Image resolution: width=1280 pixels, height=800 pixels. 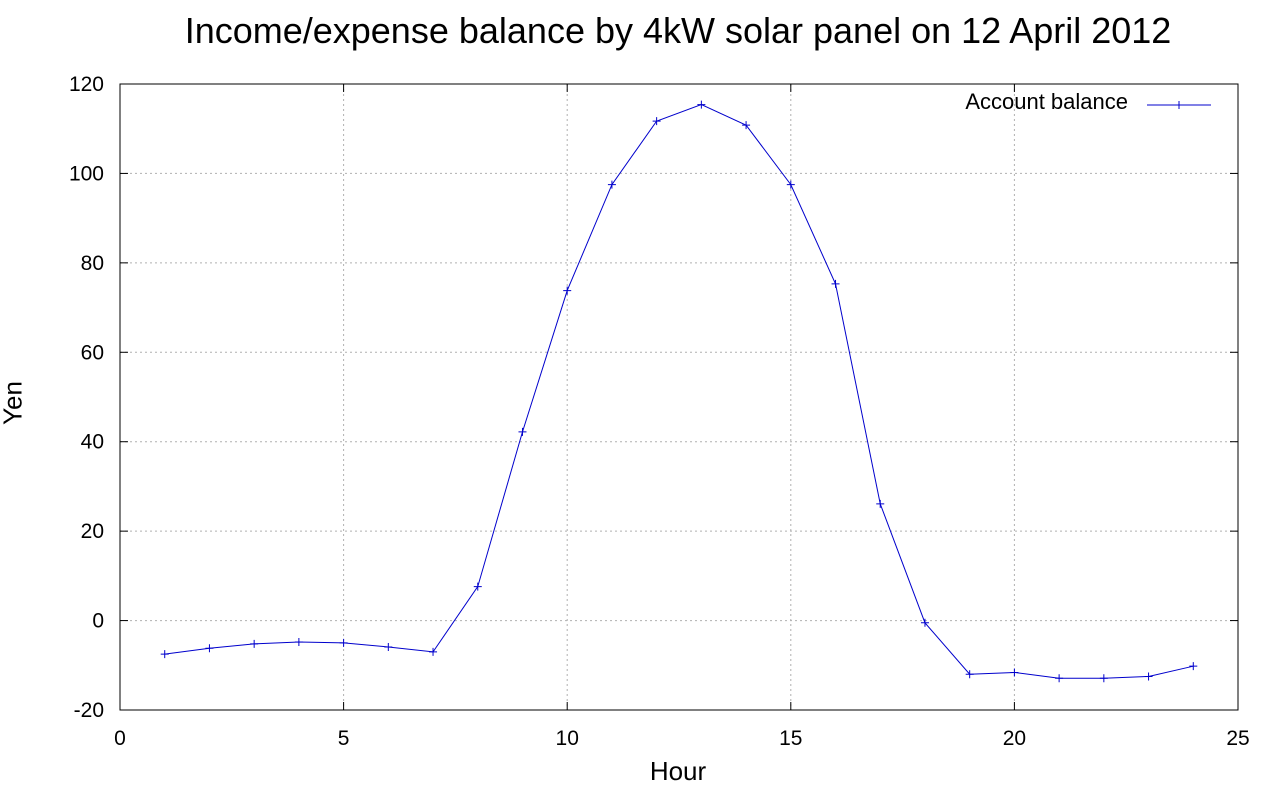 What do you see at coordinates (92, 263) in the screenshot?
I see `y-tick-label: 80` at bounding box center [92, 263].